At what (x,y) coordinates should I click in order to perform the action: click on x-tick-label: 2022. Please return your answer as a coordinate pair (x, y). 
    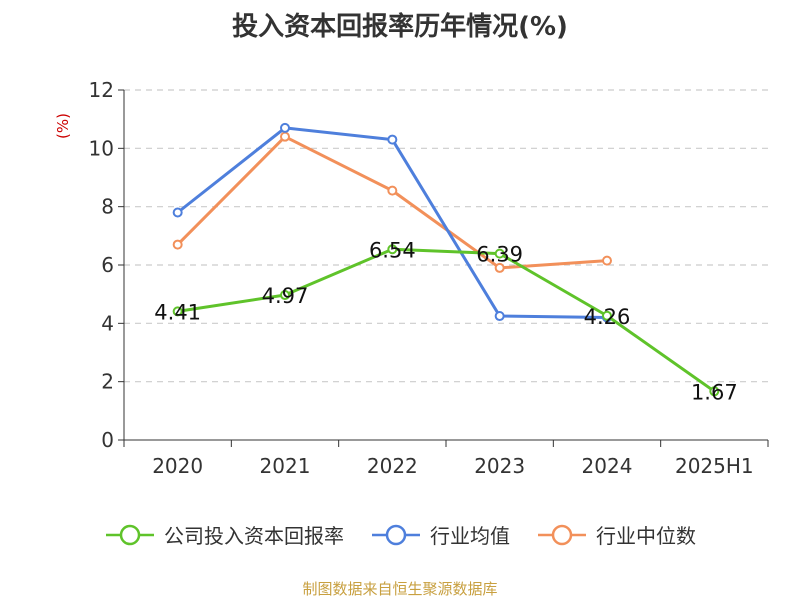
    Looking at the image, I should click on (392, 466).